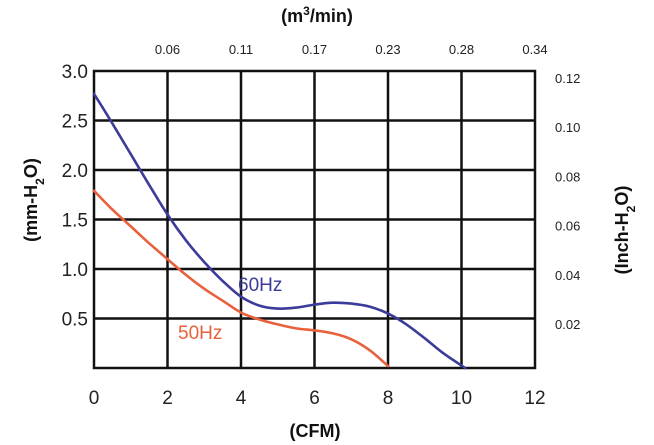 Image resolution: width=654 pixels, height=445 pixels. What do you see at coordinates (387, 49) in the screenshot?
I see `x2-tick-label: 0.23` at bounding box center [387, 49].